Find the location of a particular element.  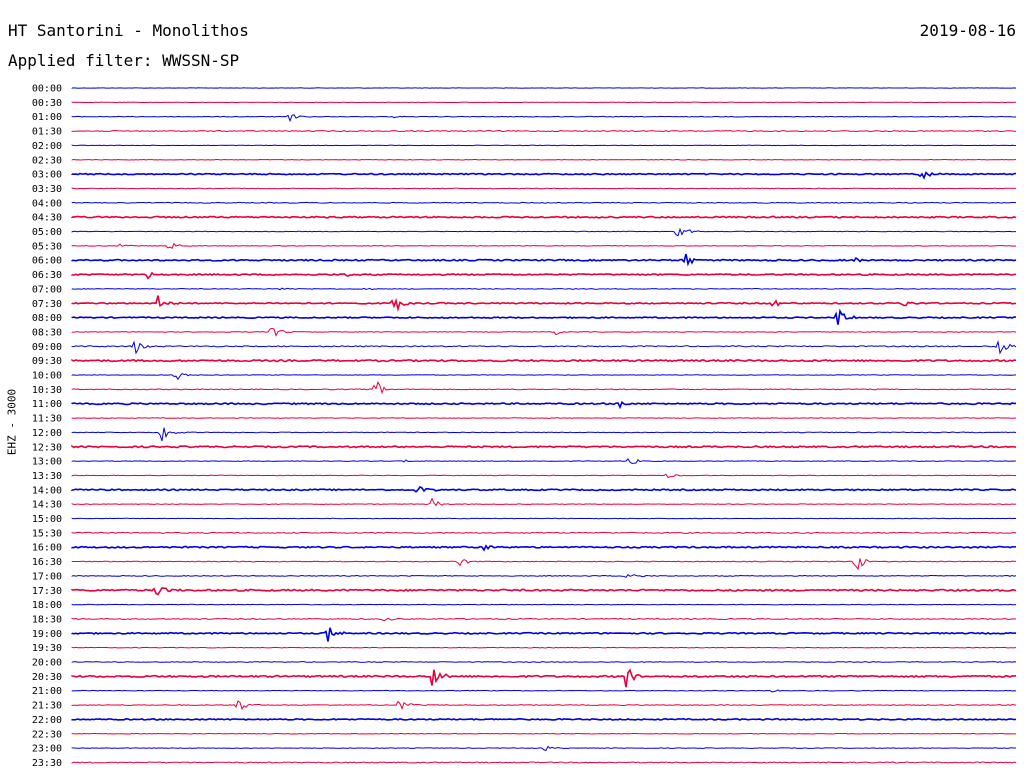

time-tick-label: 20:30 is located at coordinates (47, 677).